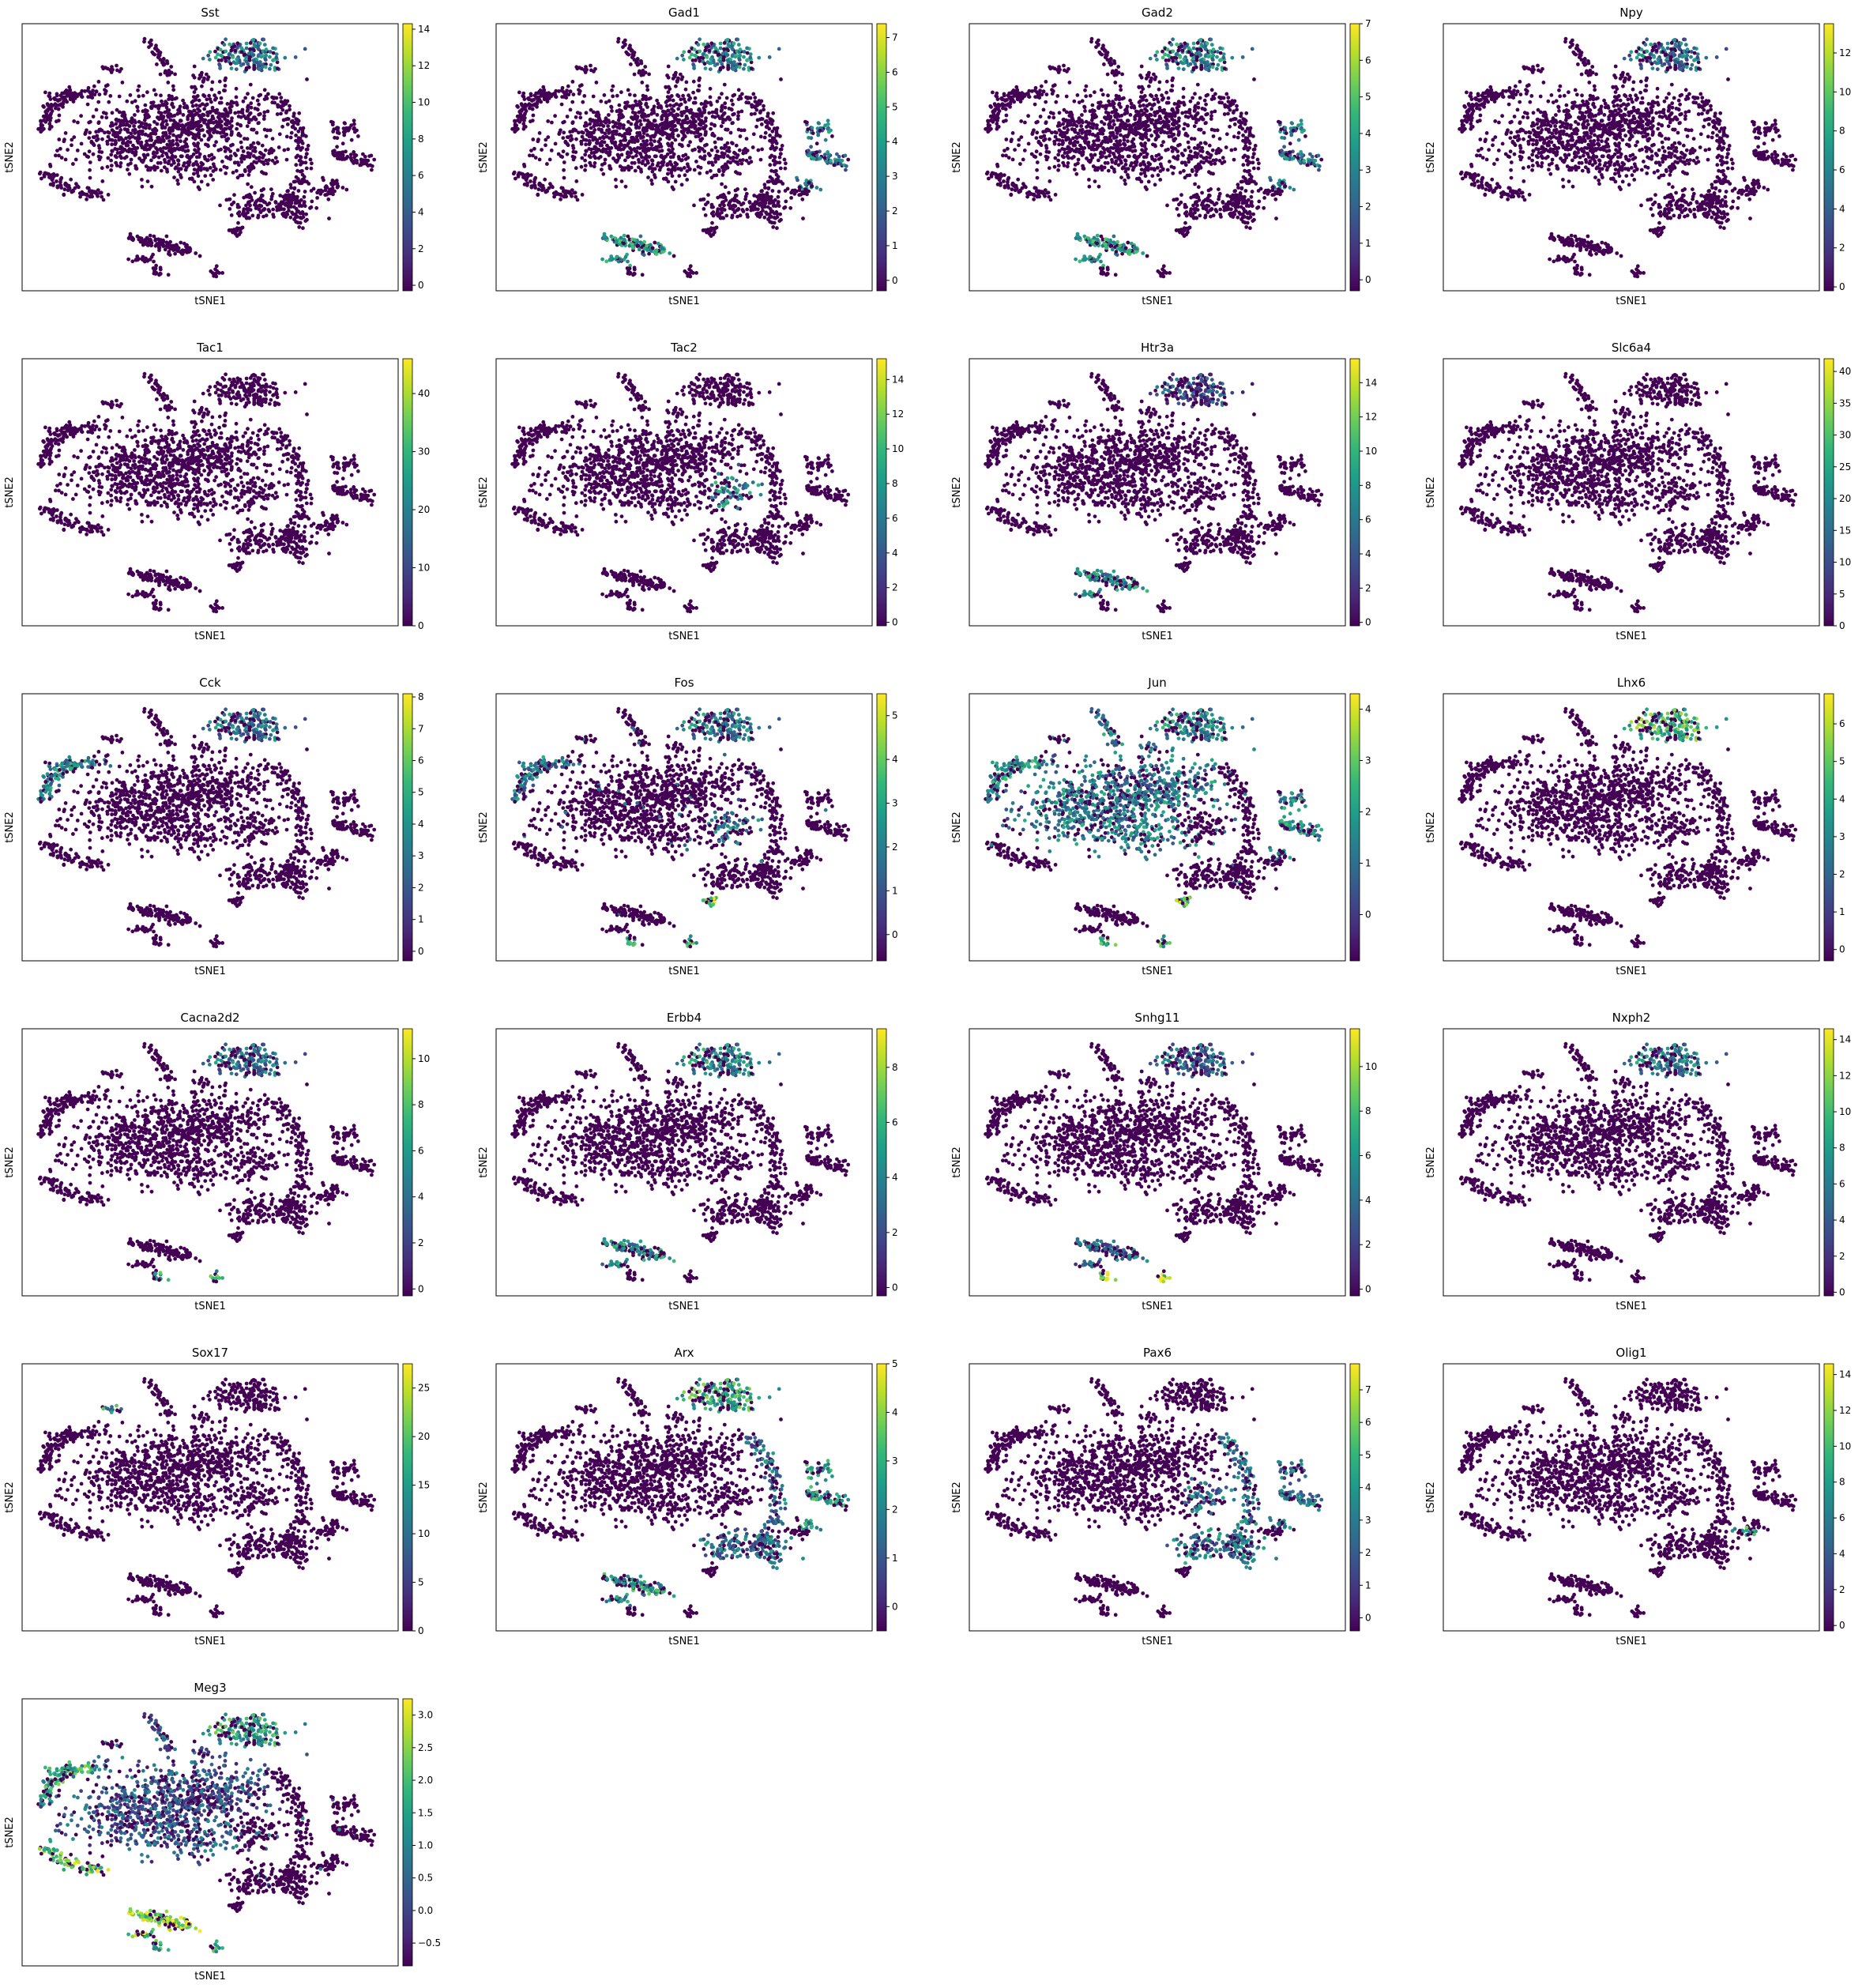 Image resolution: width=1862 pixels, height=1988 pixels. Describe the element at coordinates (688, 156) in the screenshot. I see `panel-gad1: Gad1tSNE1tSNE201234567` at that location.